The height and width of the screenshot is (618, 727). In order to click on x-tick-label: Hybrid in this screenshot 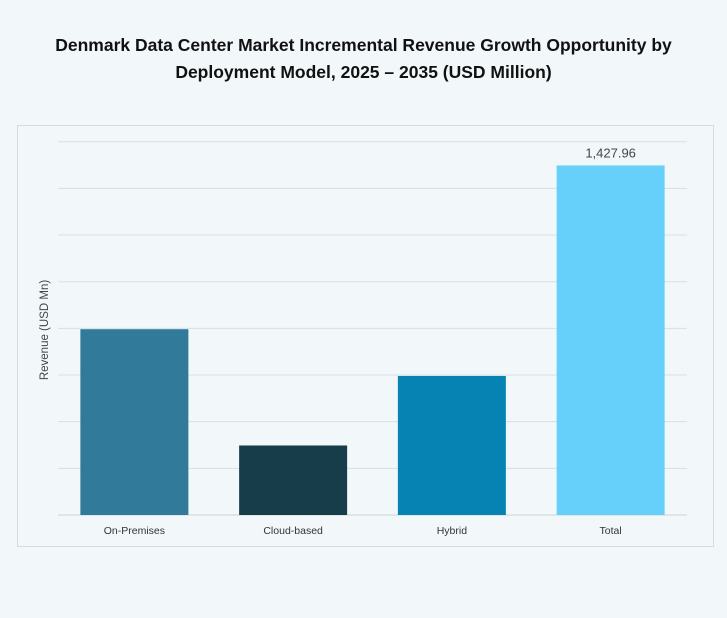, I will do `click(452, 531)`.